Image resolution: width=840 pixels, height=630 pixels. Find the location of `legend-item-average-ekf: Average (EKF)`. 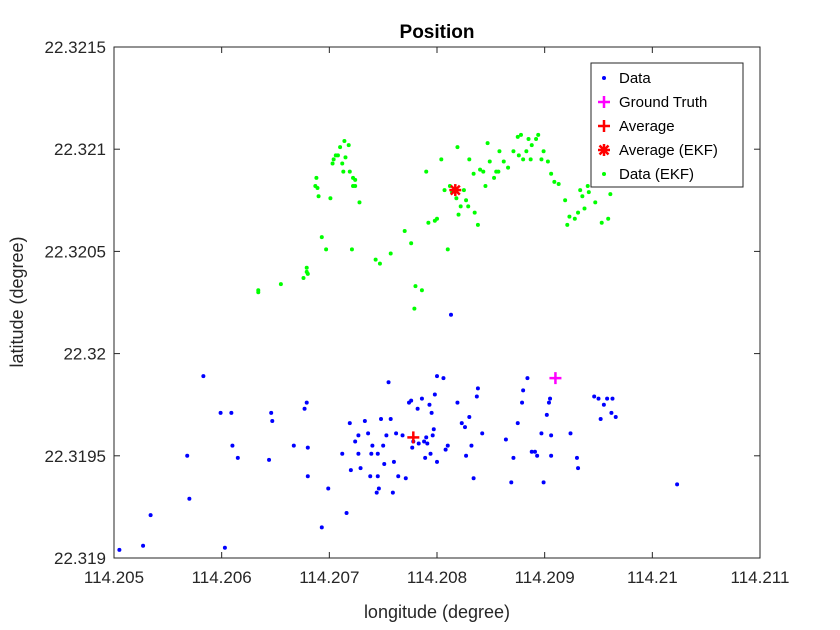

legend-item-average-ekf: Average (EKF) is located at coordinates (658, 150).